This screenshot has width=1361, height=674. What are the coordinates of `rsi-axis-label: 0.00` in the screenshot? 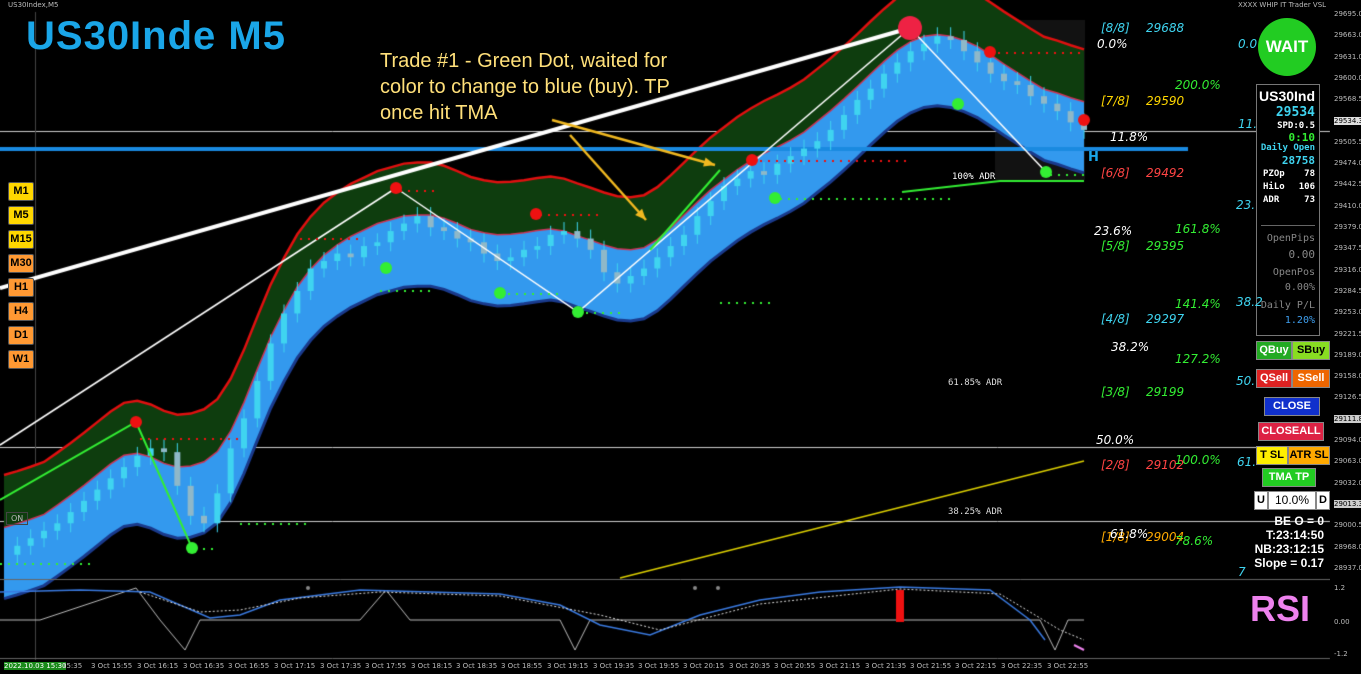 It's located at (1342, 622).